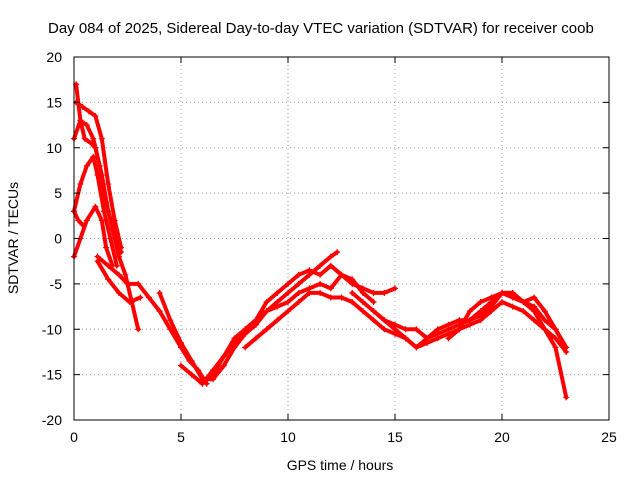 This screenshot has width=640, height=485. I want to click on x-tick-label: 10, so click(288, 437).